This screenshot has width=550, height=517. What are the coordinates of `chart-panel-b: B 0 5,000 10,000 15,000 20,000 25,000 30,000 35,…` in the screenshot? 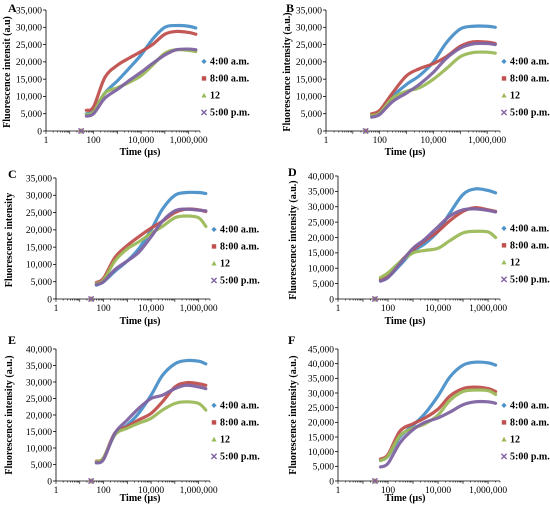 It's located at (416, 79).